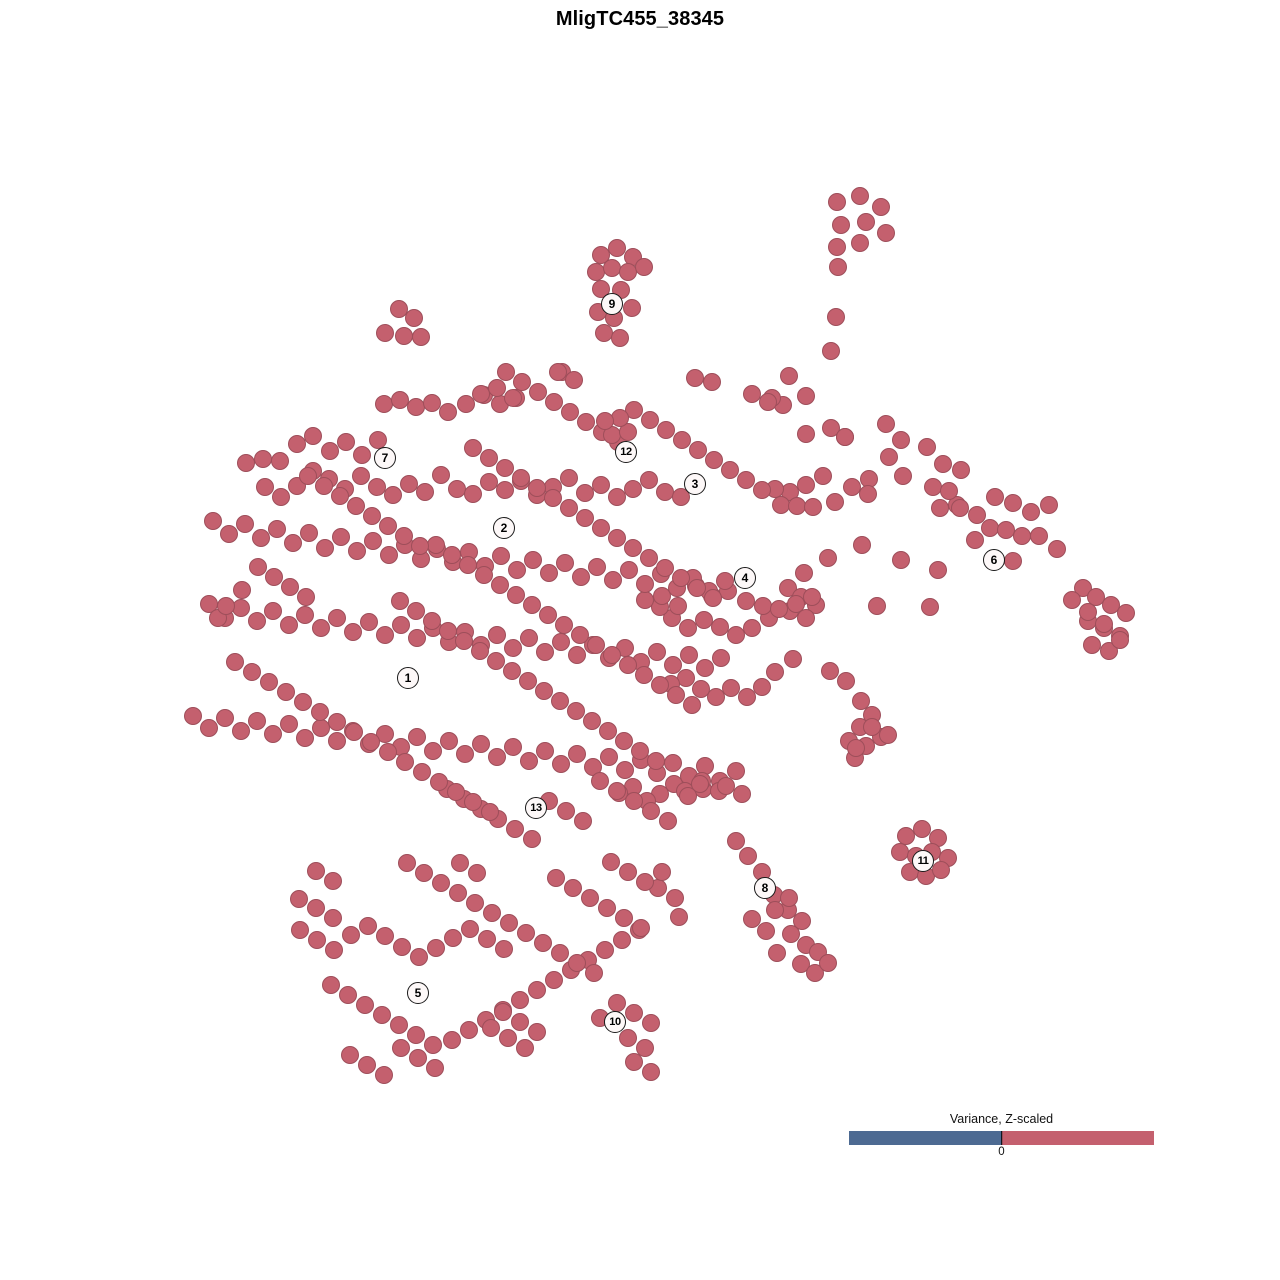  I want to click on cluster-label-5: 5, so click(418, 993).